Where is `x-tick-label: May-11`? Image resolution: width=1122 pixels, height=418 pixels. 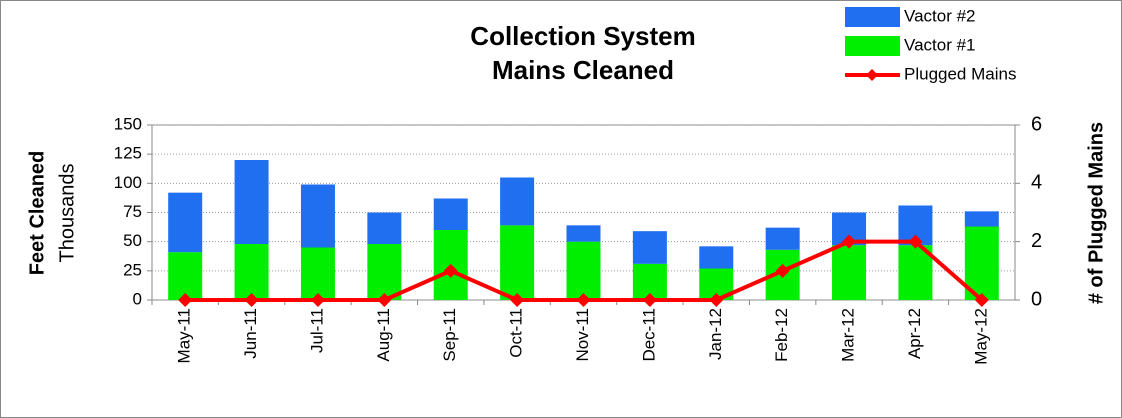
x-tick-label: May-11 is located at coordinates (184, 335).